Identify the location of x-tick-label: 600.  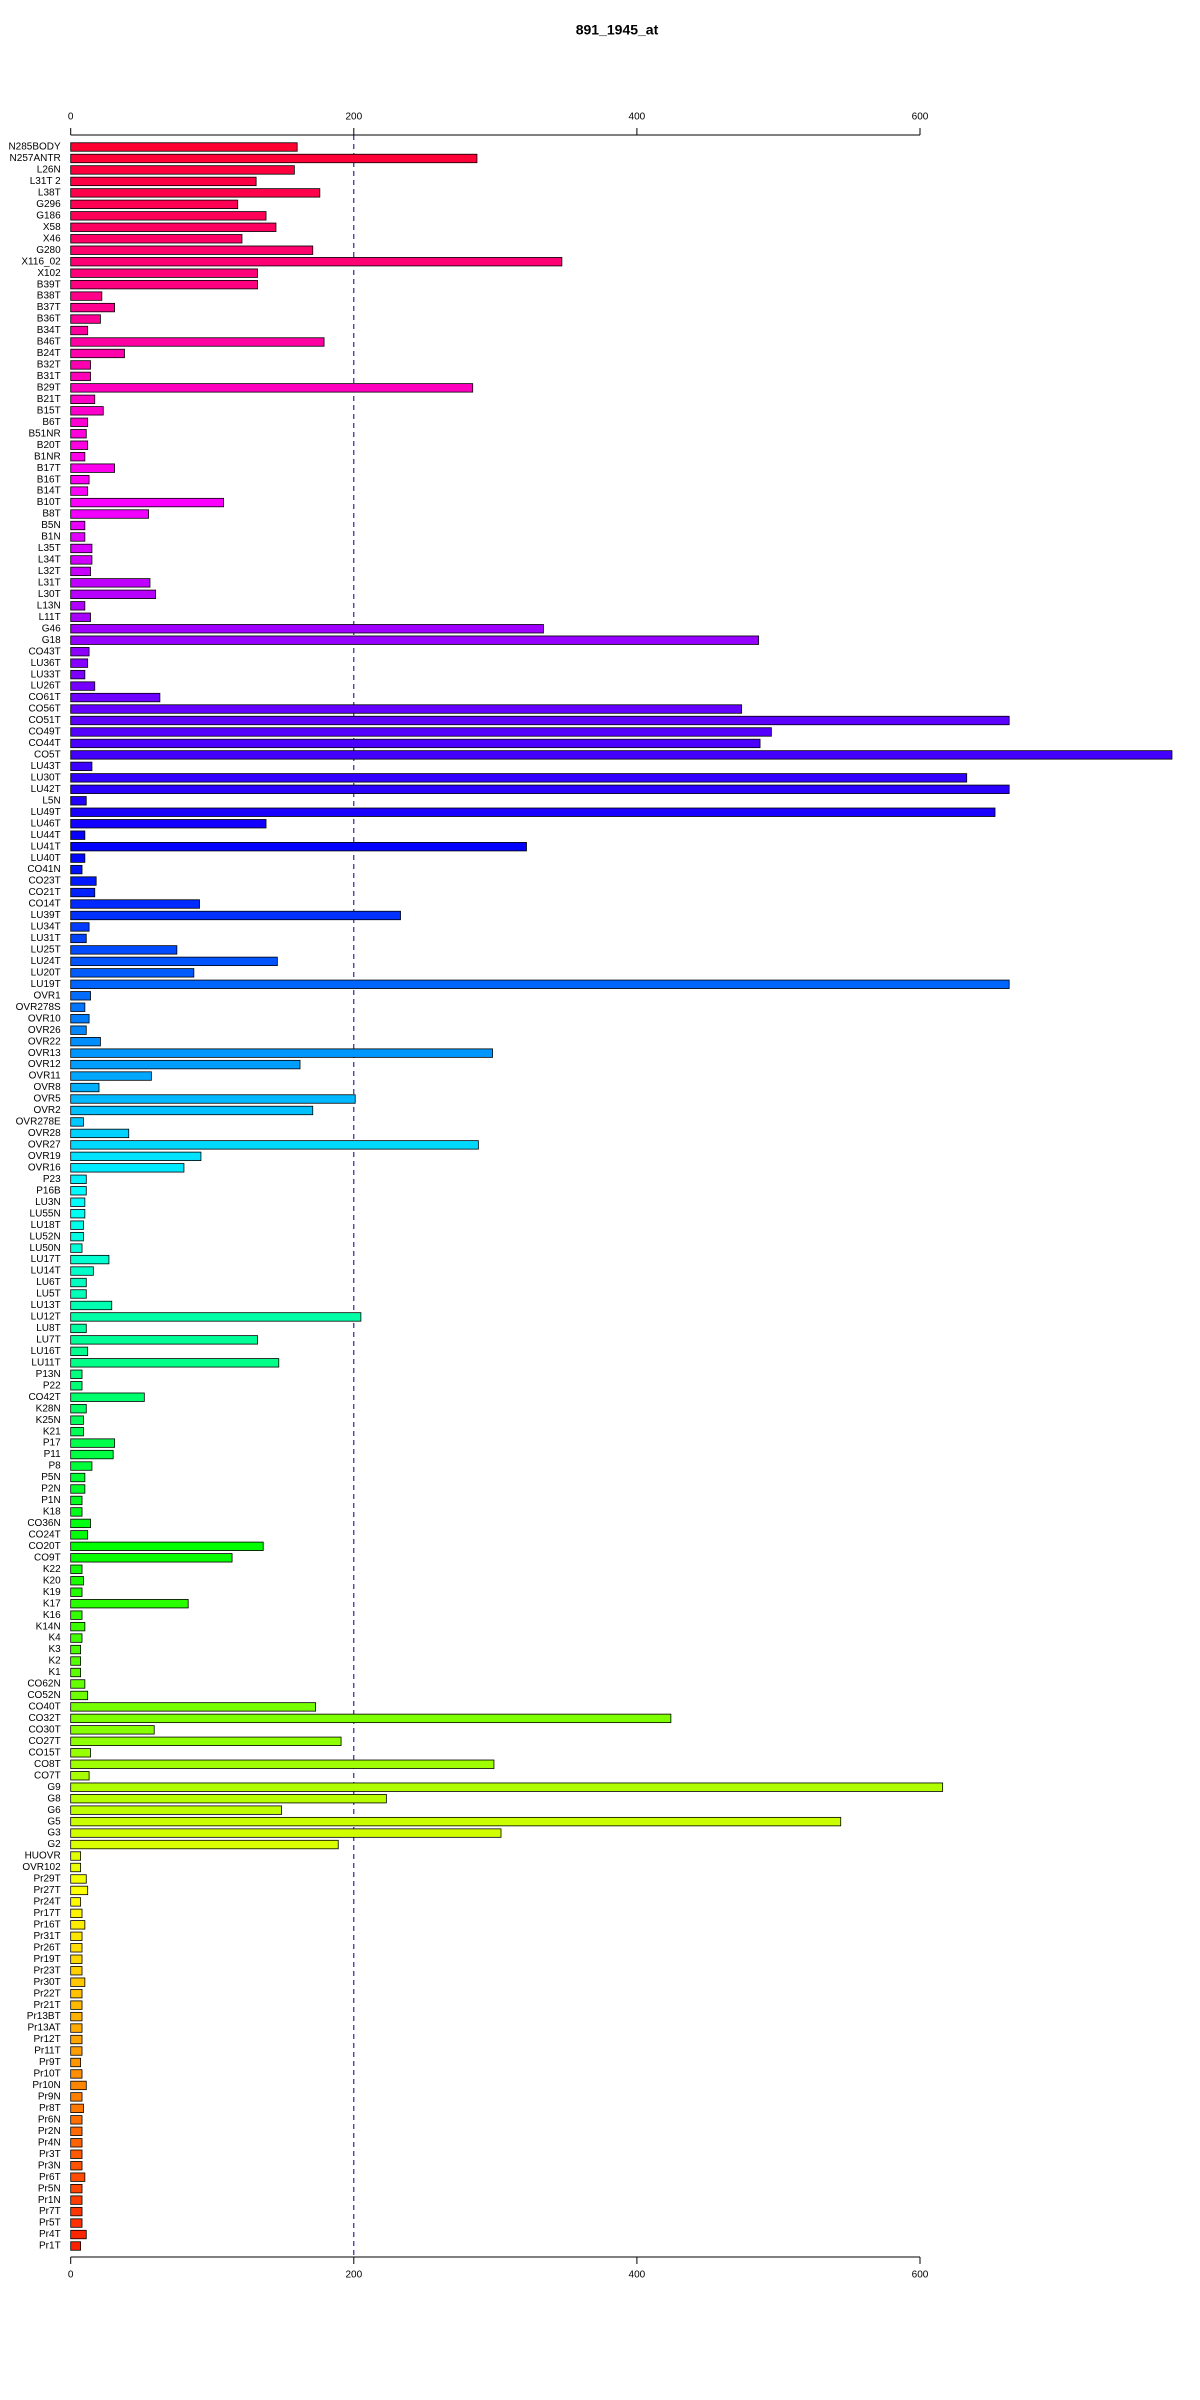
(920, 117).